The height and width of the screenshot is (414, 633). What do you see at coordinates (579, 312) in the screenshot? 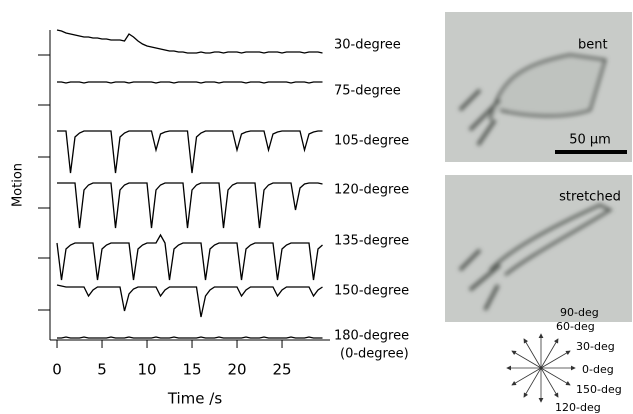
I see `direction-label: 90-deg` at bounding box center [579, 312].